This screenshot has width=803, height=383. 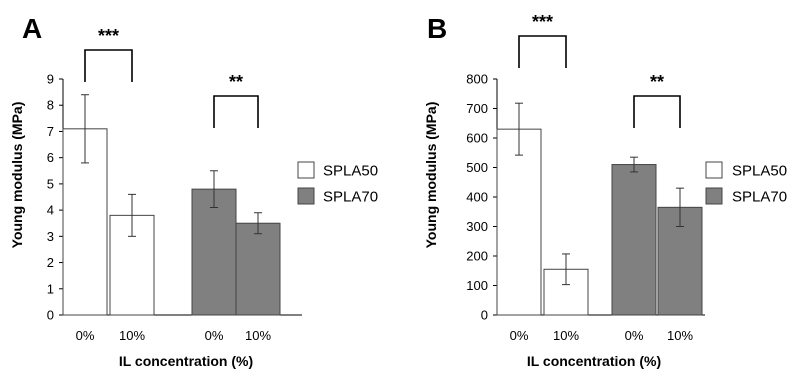 I want to click on y-tick-label: 500, so click(x=477, y=167).